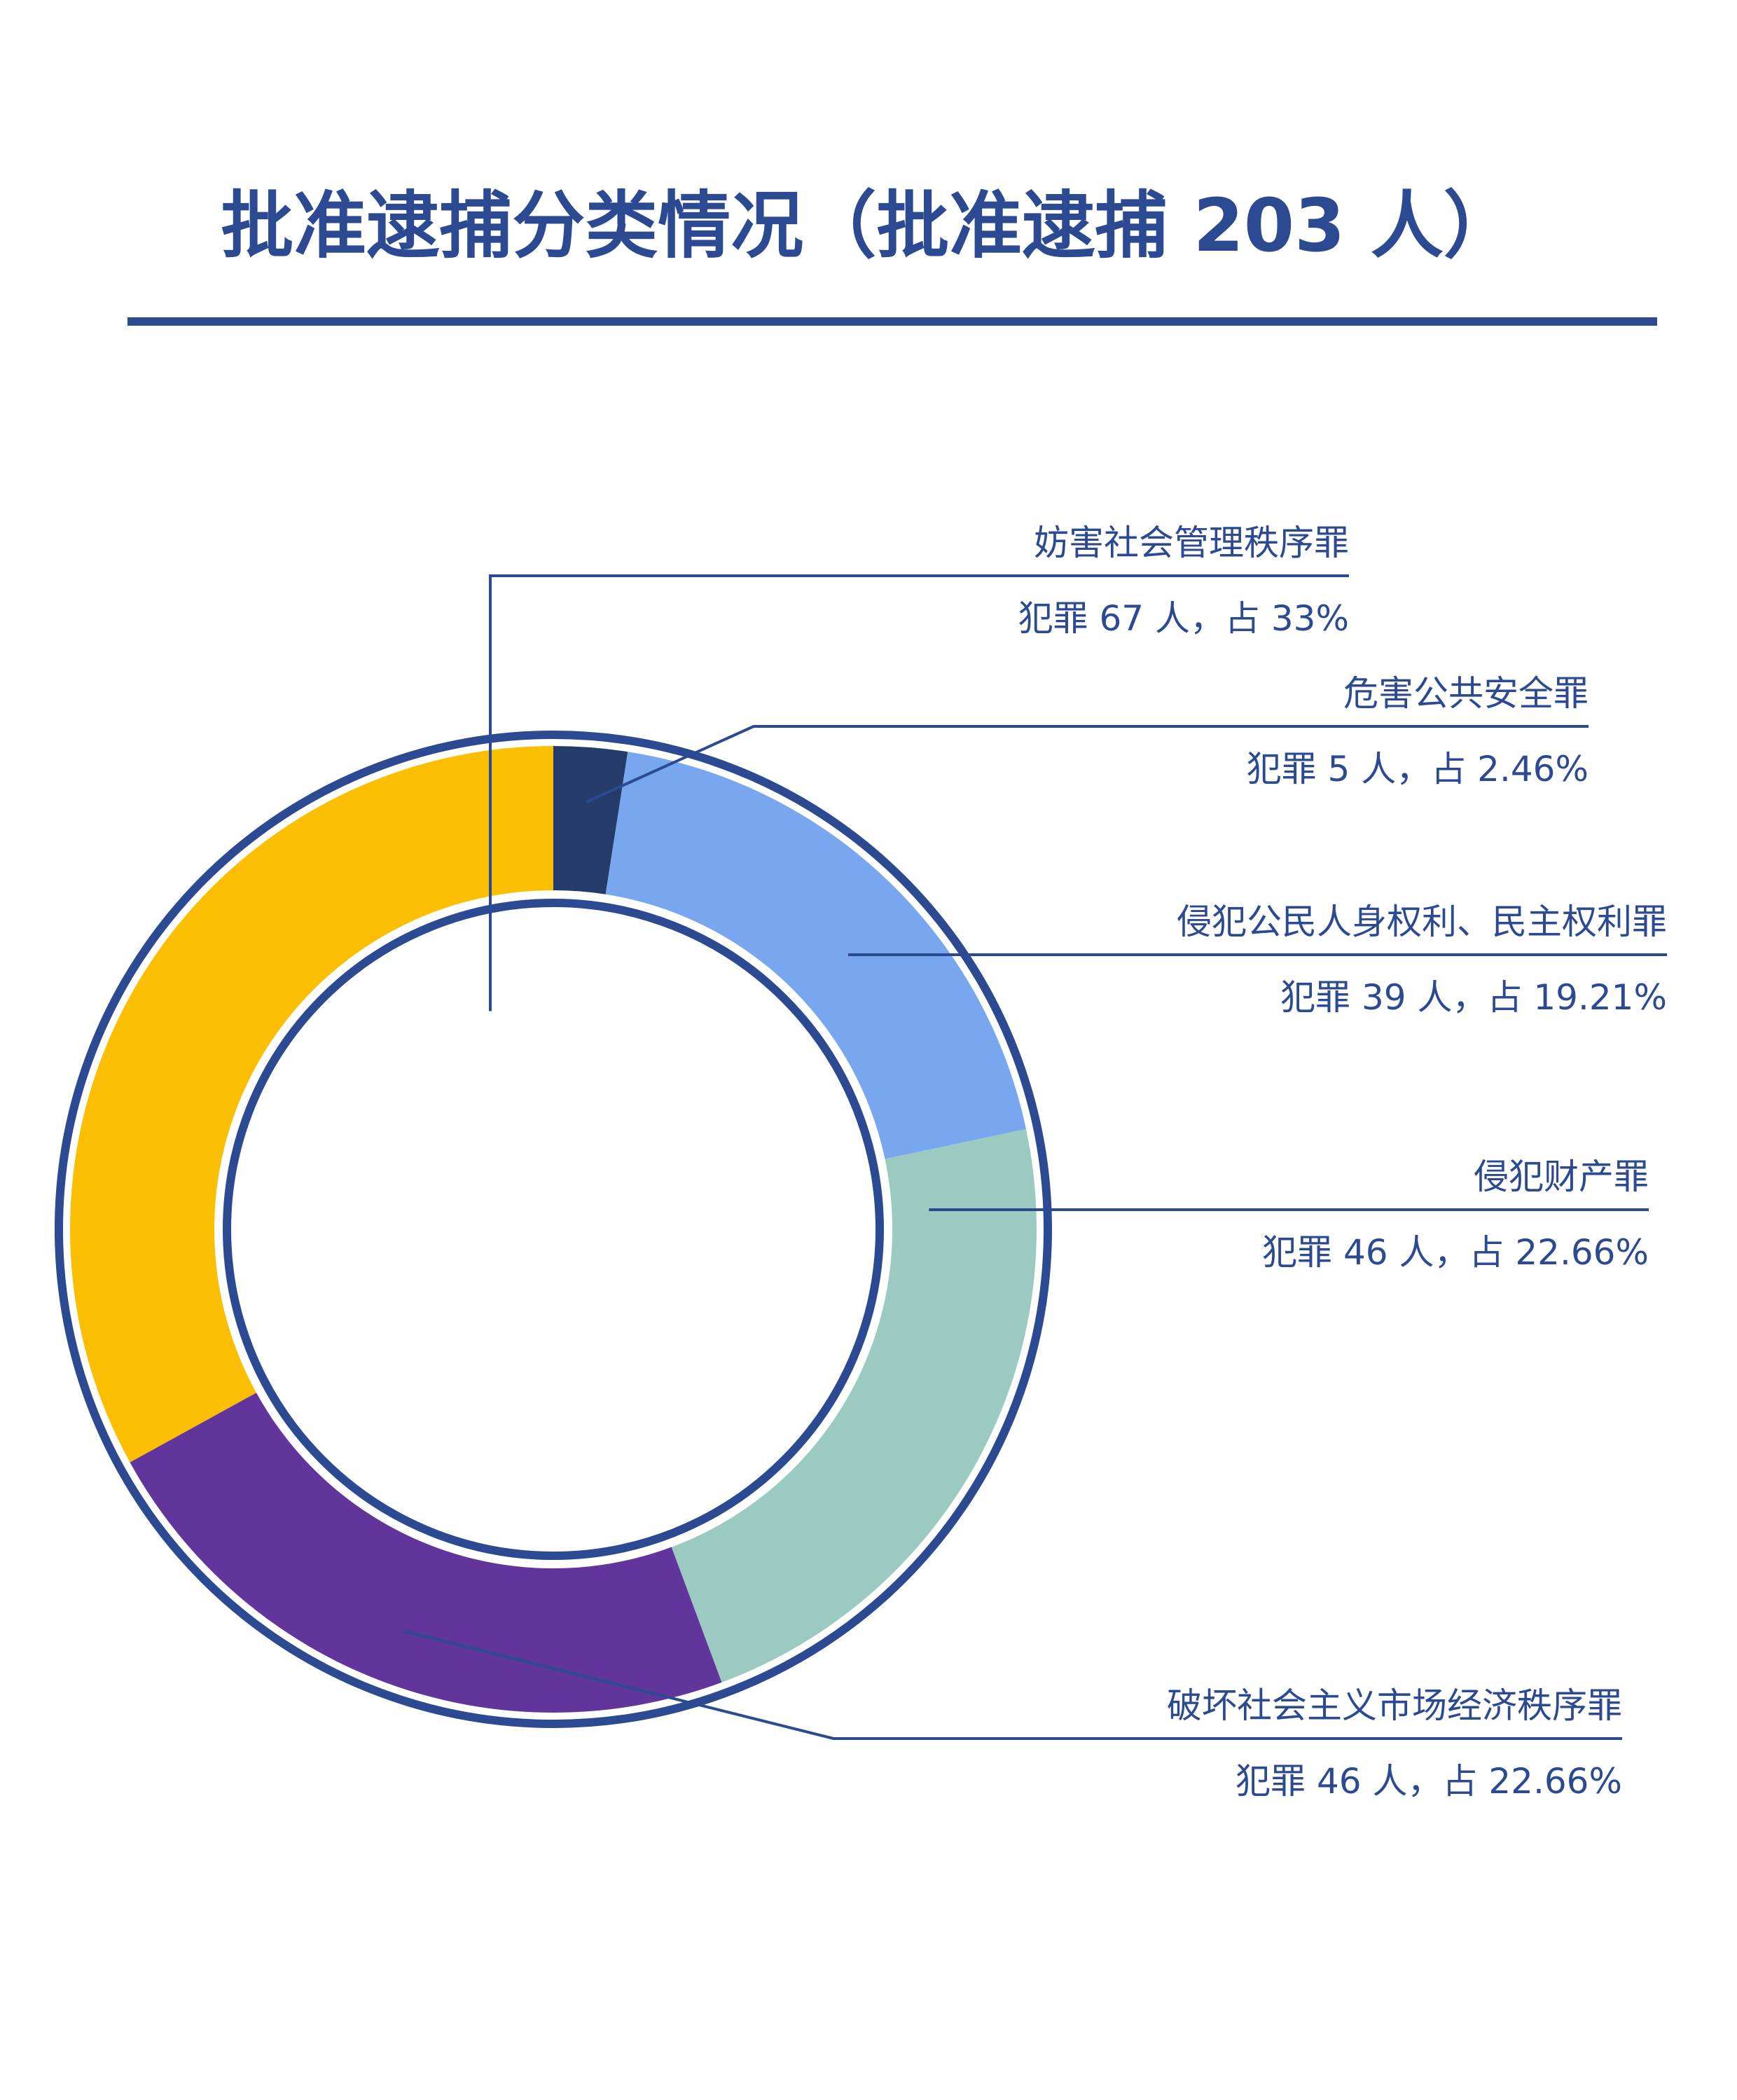 The image size is (1737, 2100). Describe the element at coordinates (1192, 543) in the screenshot. I see `slice-category-label-5: 妨害社会管理秩序罪` at that location.